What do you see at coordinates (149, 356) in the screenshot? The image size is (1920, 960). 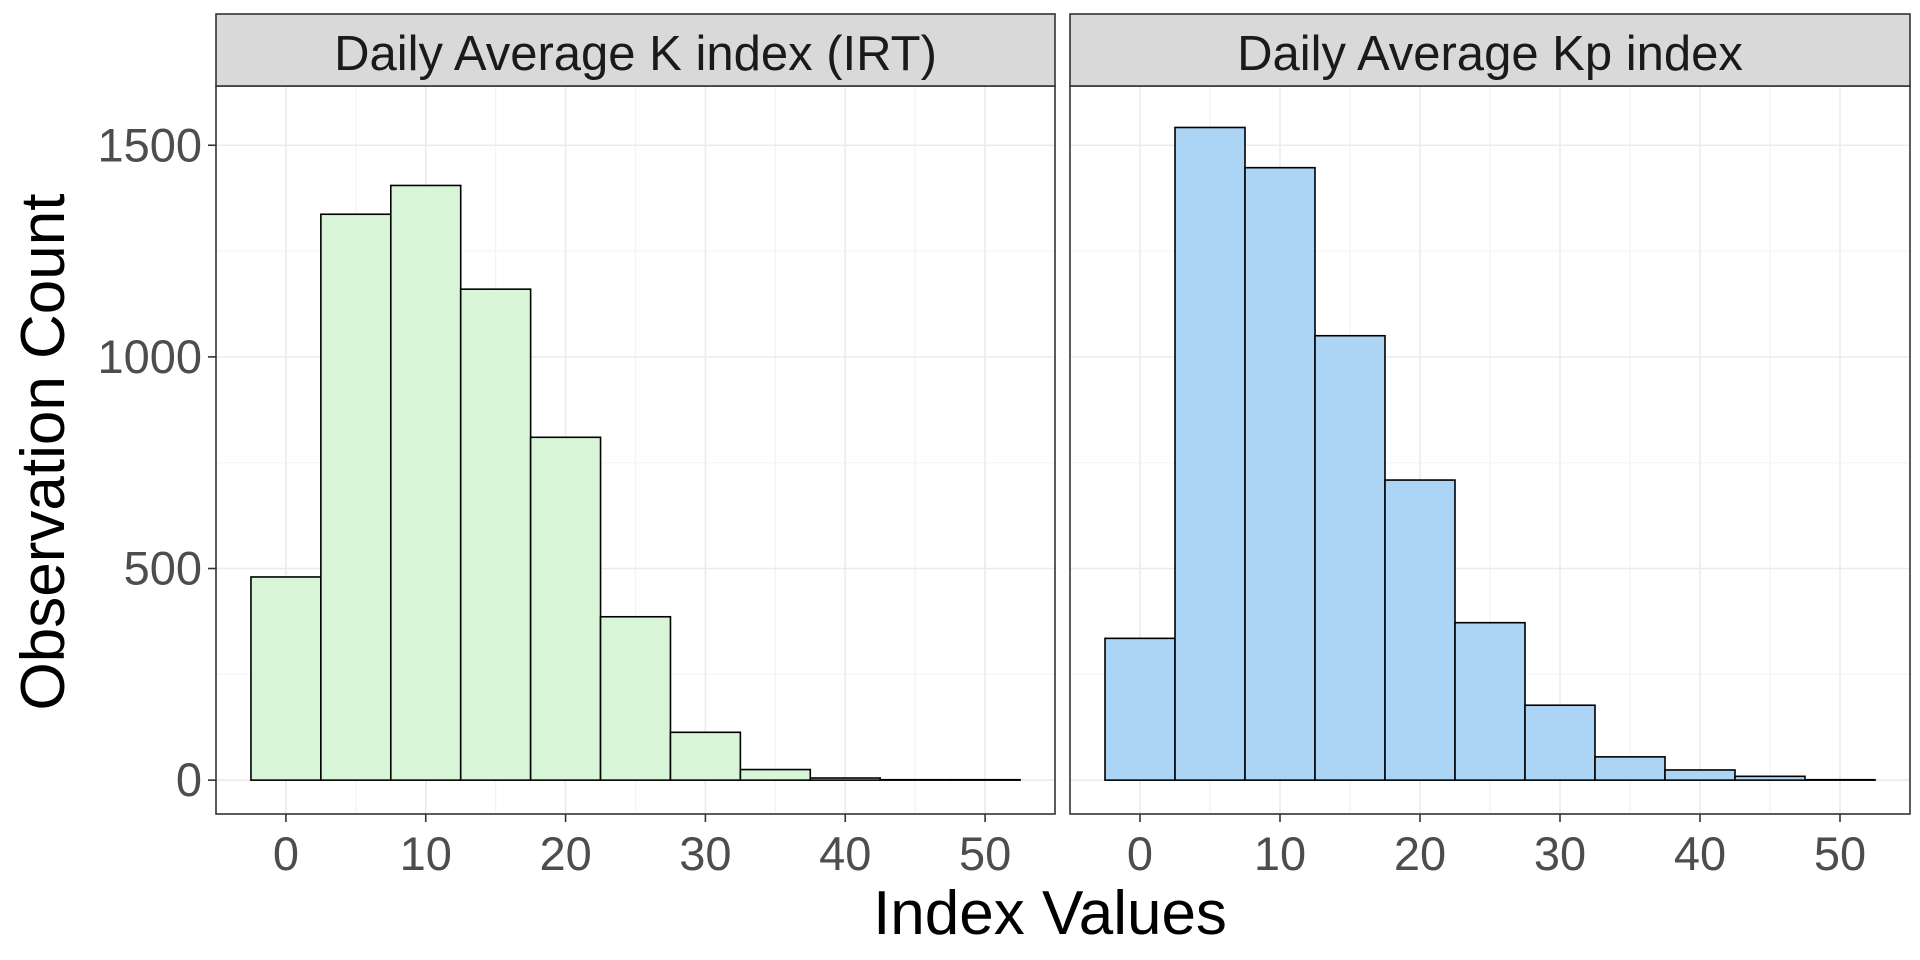 I see `y-tick-label: 1000` at bounding box center [149, 356].